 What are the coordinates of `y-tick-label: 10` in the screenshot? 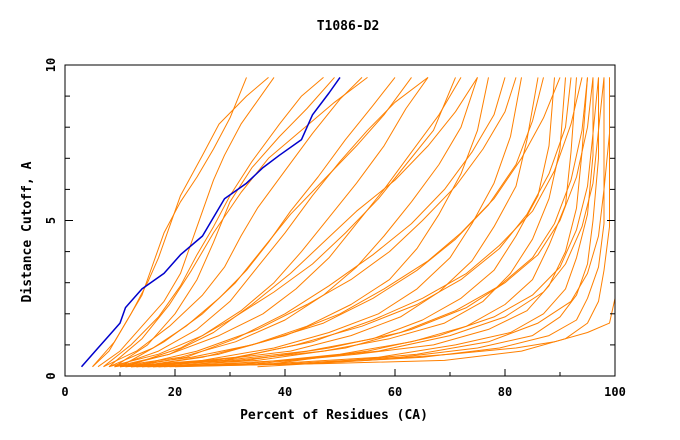 It's located at (51, 65).